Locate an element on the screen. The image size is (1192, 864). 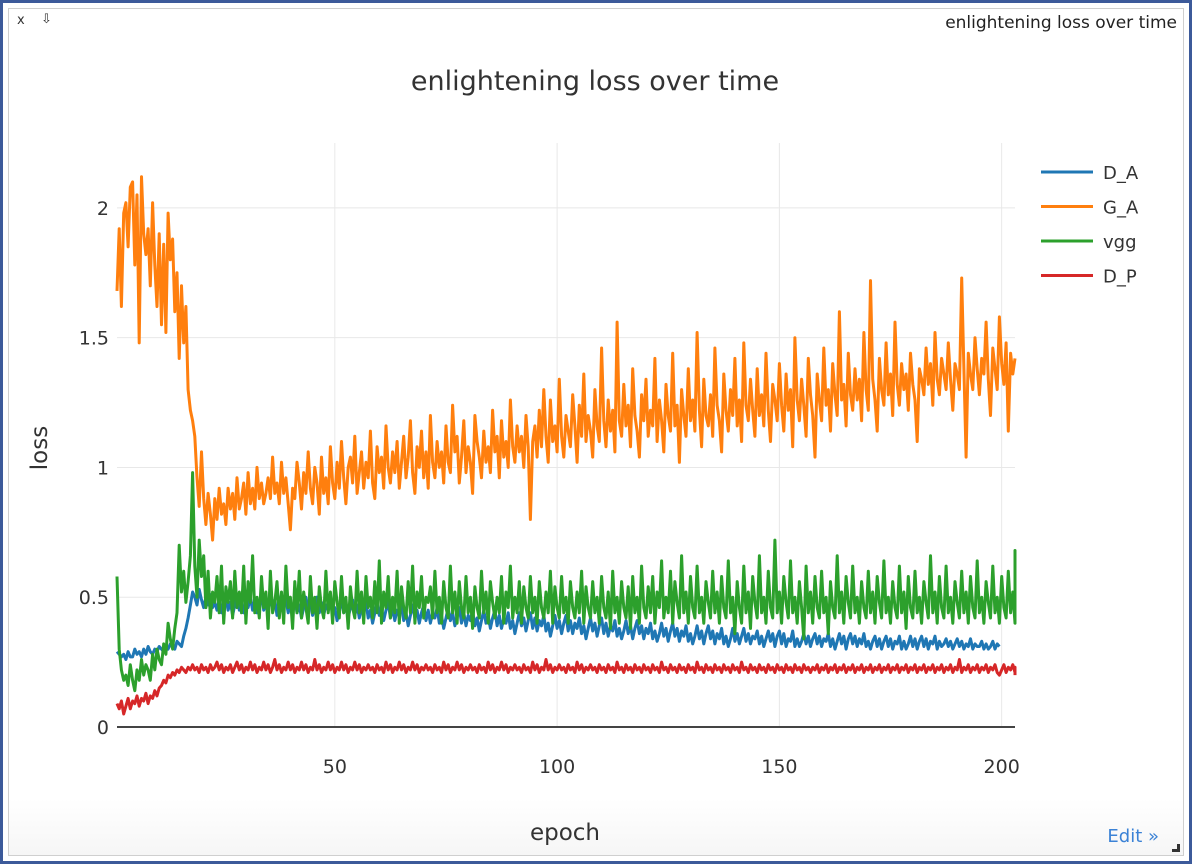
window-title: enlightening loss over time is located at coordinates (1061, 23).